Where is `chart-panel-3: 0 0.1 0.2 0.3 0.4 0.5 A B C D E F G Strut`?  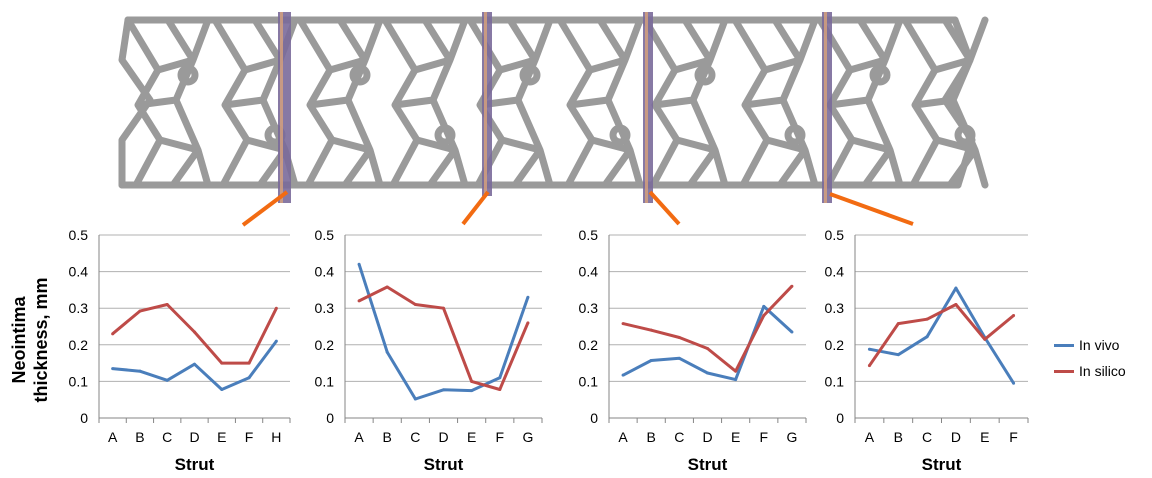
chart-panel-3: 0 0.1 0.2 0.3 0.4 0.5 A B C D E F G Strut is located at coordinates (693, 350).